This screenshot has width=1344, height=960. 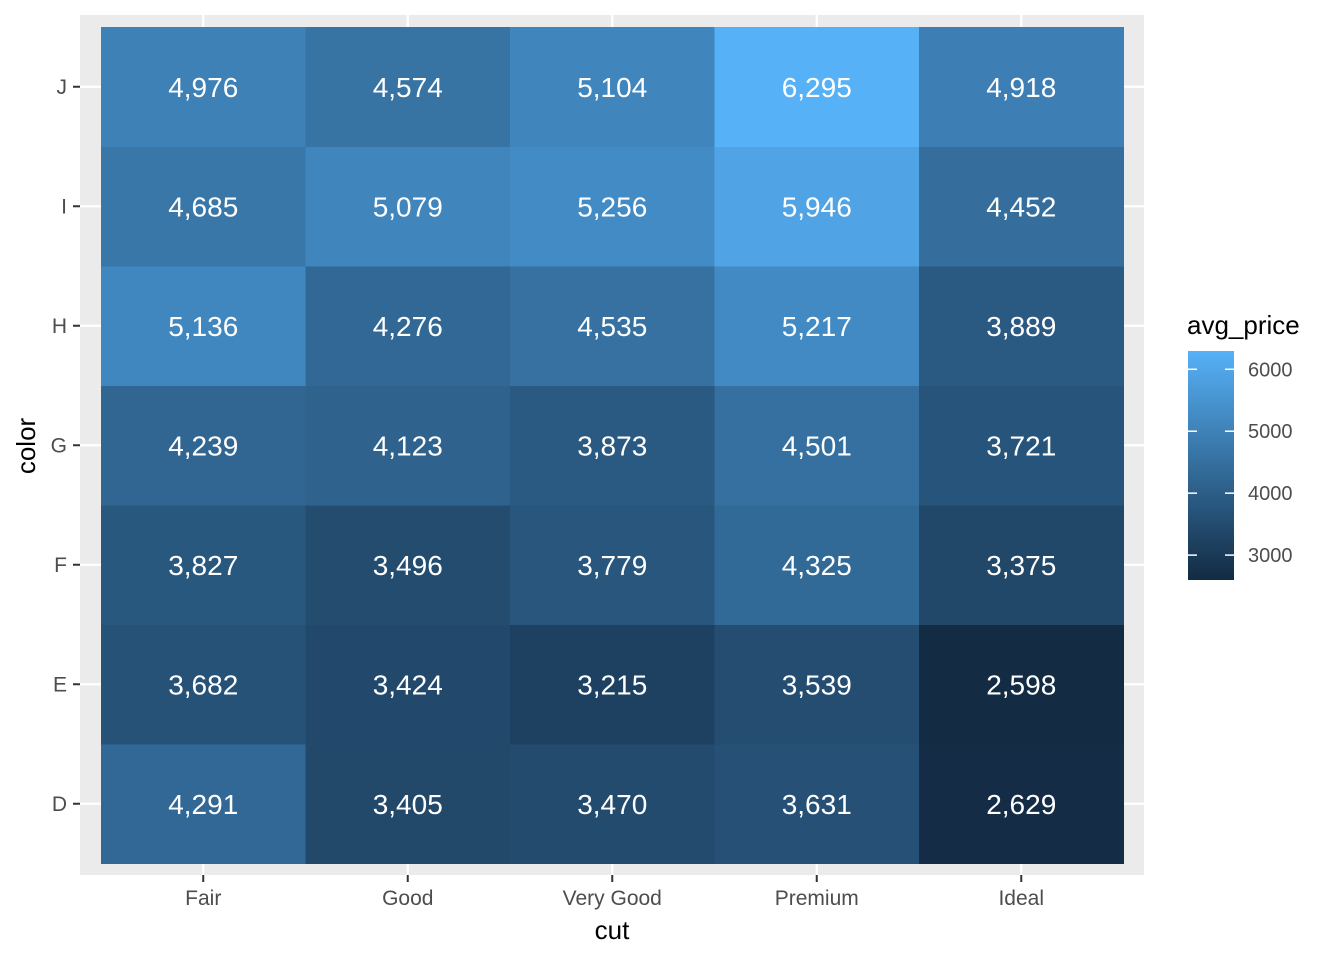 I want to click on legend-colorbar, so click(x=1211, y=465).